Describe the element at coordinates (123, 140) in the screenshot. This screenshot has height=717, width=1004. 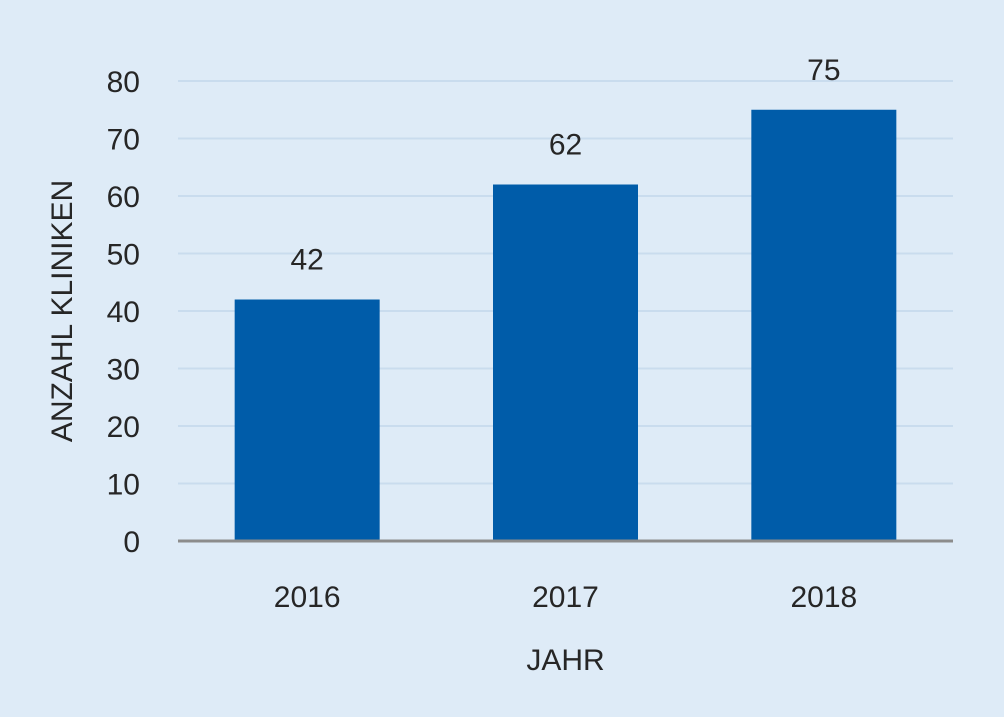
I see `y-tick-label: 70` at that location.